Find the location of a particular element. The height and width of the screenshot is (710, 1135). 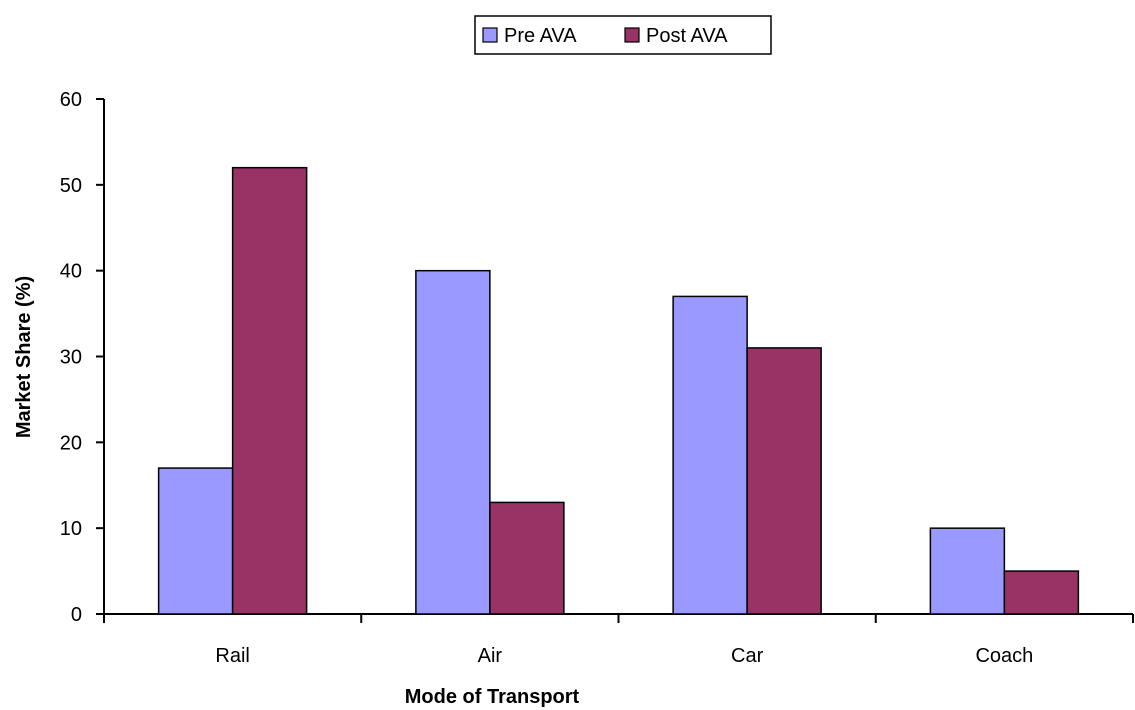

x-tick-label: Car is located at coordinates (747, 656).